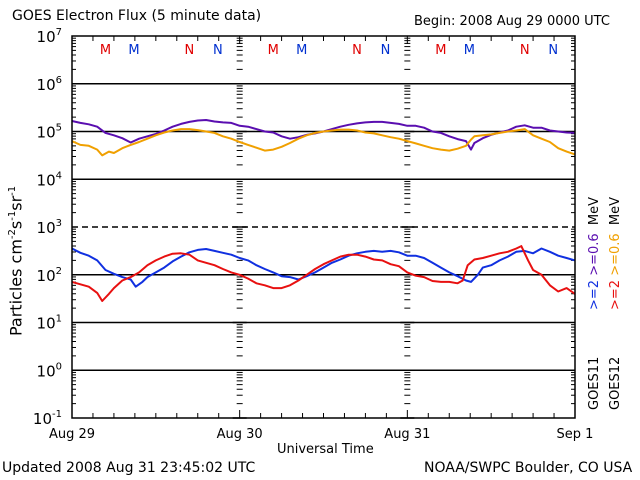  Describe the element at coordinates (49, 132) in the screenshot. I see `y-tick-label: 10⁵` at that location.